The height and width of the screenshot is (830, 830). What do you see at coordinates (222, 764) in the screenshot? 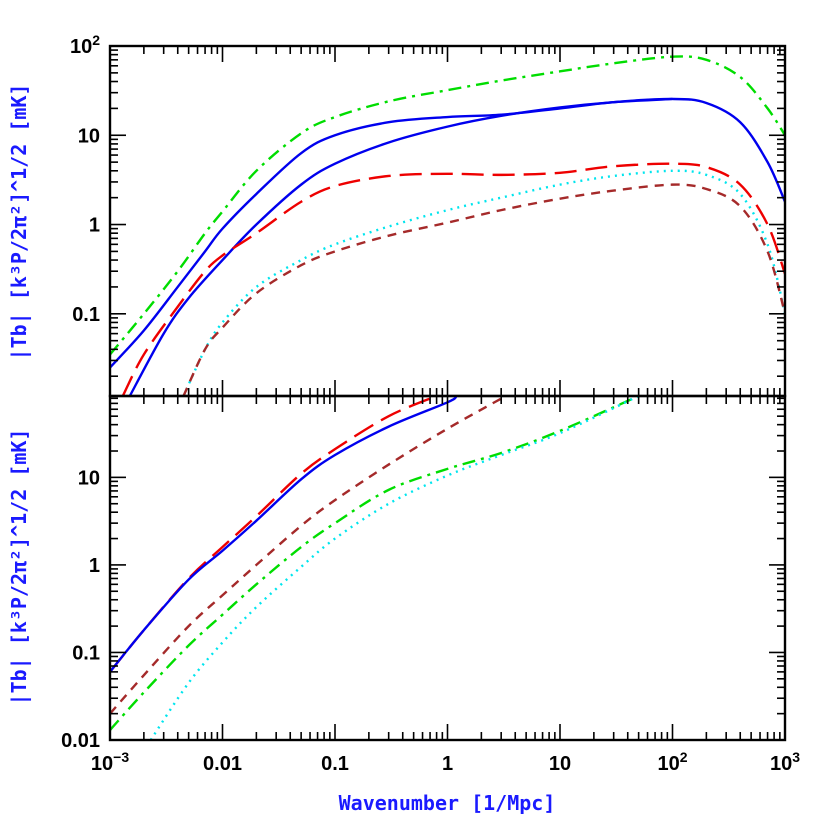
I see `x-tick-label: 0.01` at bounding box center [222, 764].